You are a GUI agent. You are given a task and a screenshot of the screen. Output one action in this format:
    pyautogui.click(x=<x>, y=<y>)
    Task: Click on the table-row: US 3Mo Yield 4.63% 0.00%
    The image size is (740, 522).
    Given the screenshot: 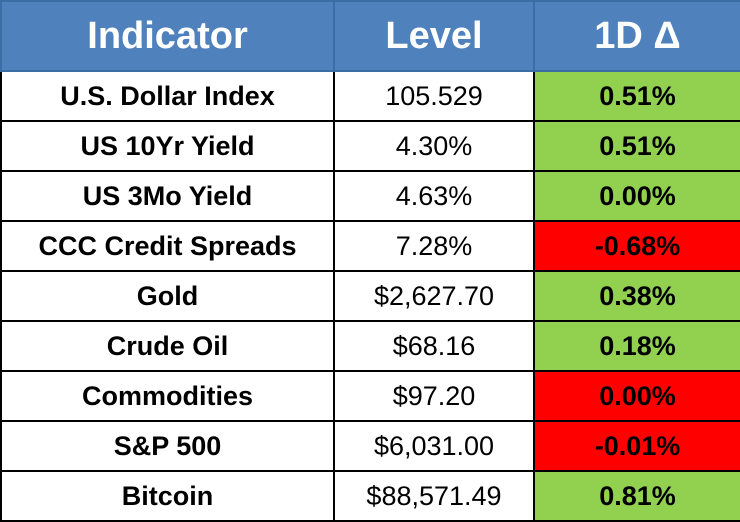 What is the action you would take?
    pyautogui.click(x=370, y=196)
    